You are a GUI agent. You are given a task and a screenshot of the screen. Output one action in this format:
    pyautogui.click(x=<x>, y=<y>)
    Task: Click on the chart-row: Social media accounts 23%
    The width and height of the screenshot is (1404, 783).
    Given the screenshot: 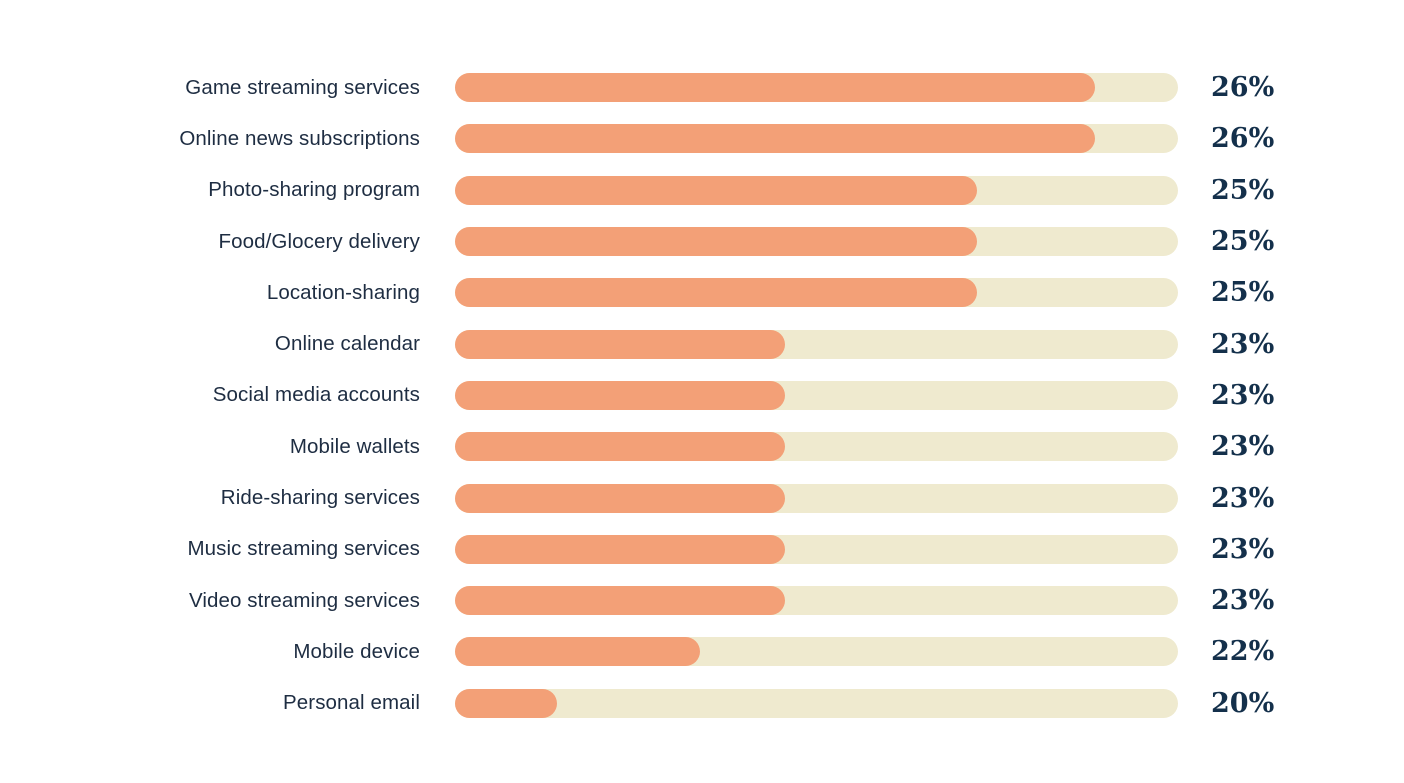 What is the action you would take?
    pyautogui.click(x=702, y=395)
    